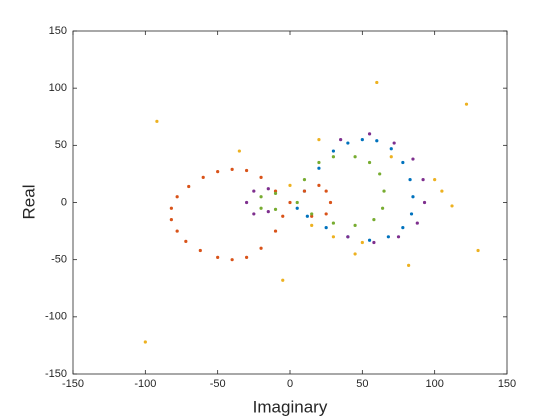 This screenshot has height=420, width=560. Describe the element at coordinates (58, 31) in the screenshot. I see `y-tick-label: 150` at that location.